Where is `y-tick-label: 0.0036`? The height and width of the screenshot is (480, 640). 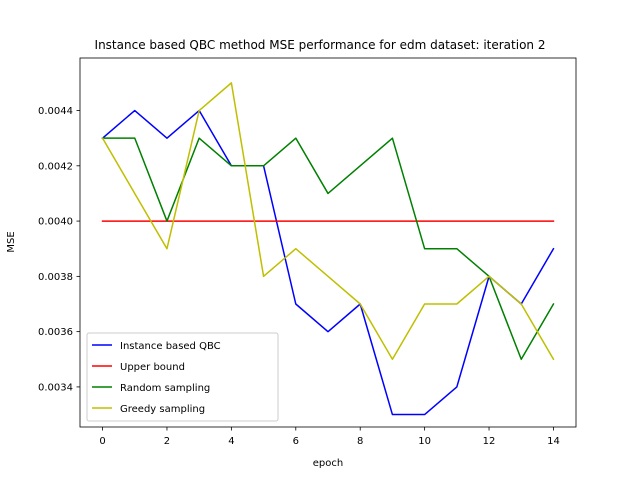
y-tick-label: 0.0036 is located at coordinates (55, 332).